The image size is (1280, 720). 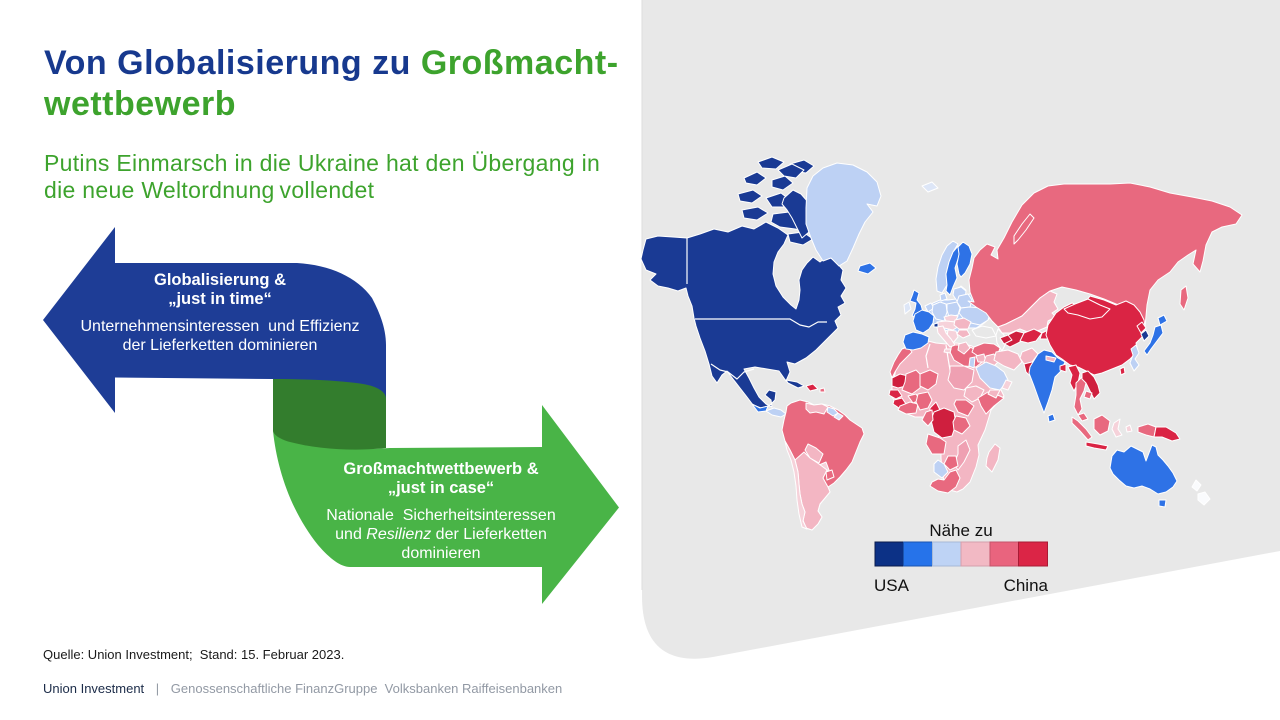 I want to click on svg-text: Nähe zu, so click(x=960, y=530).